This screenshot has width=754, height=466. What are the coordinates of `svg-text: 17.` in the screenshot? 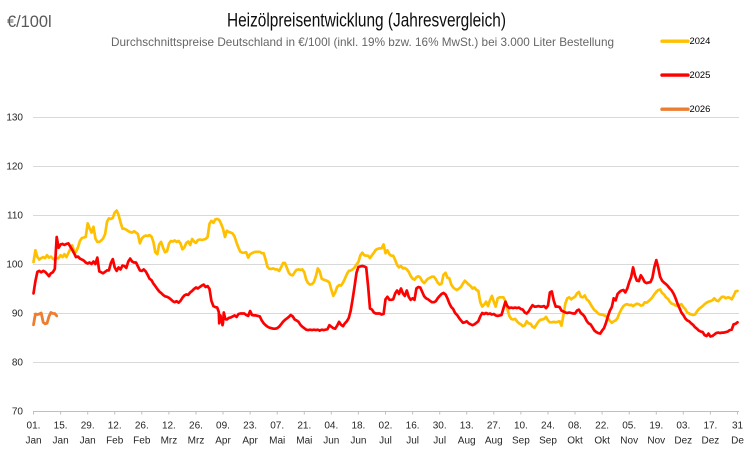 It's located at (710, 426).